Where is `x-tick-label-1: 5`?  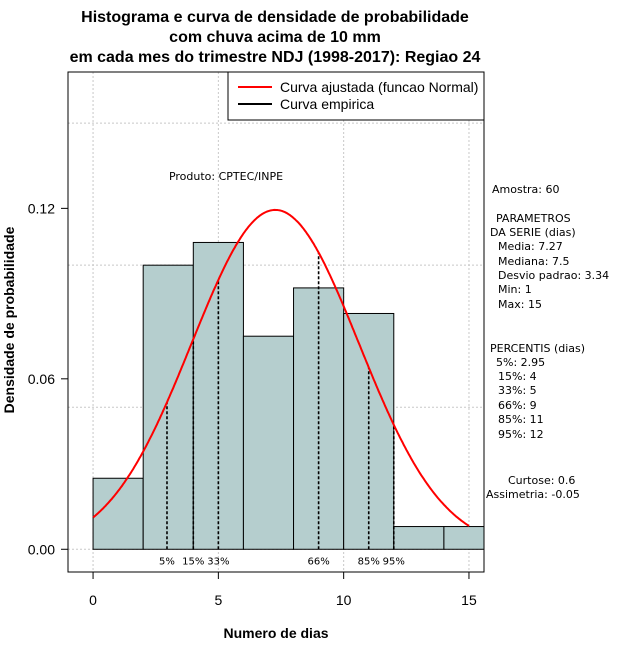
x-tick-label-1: 5 is located at coordinates (218, 600).